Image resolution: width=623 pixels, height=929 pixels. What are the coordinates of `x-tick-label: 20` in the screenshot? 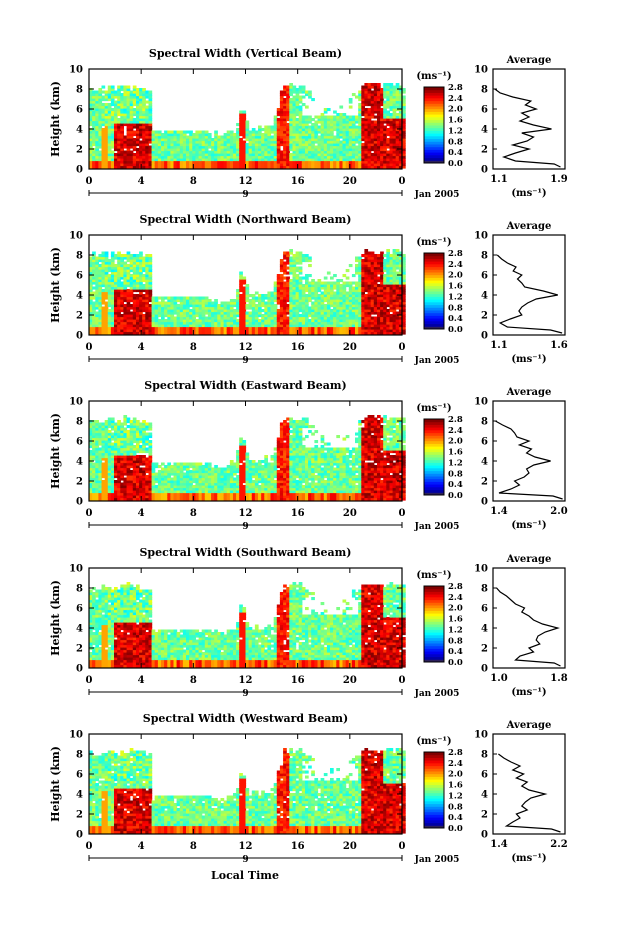 It's located at (350, 347).